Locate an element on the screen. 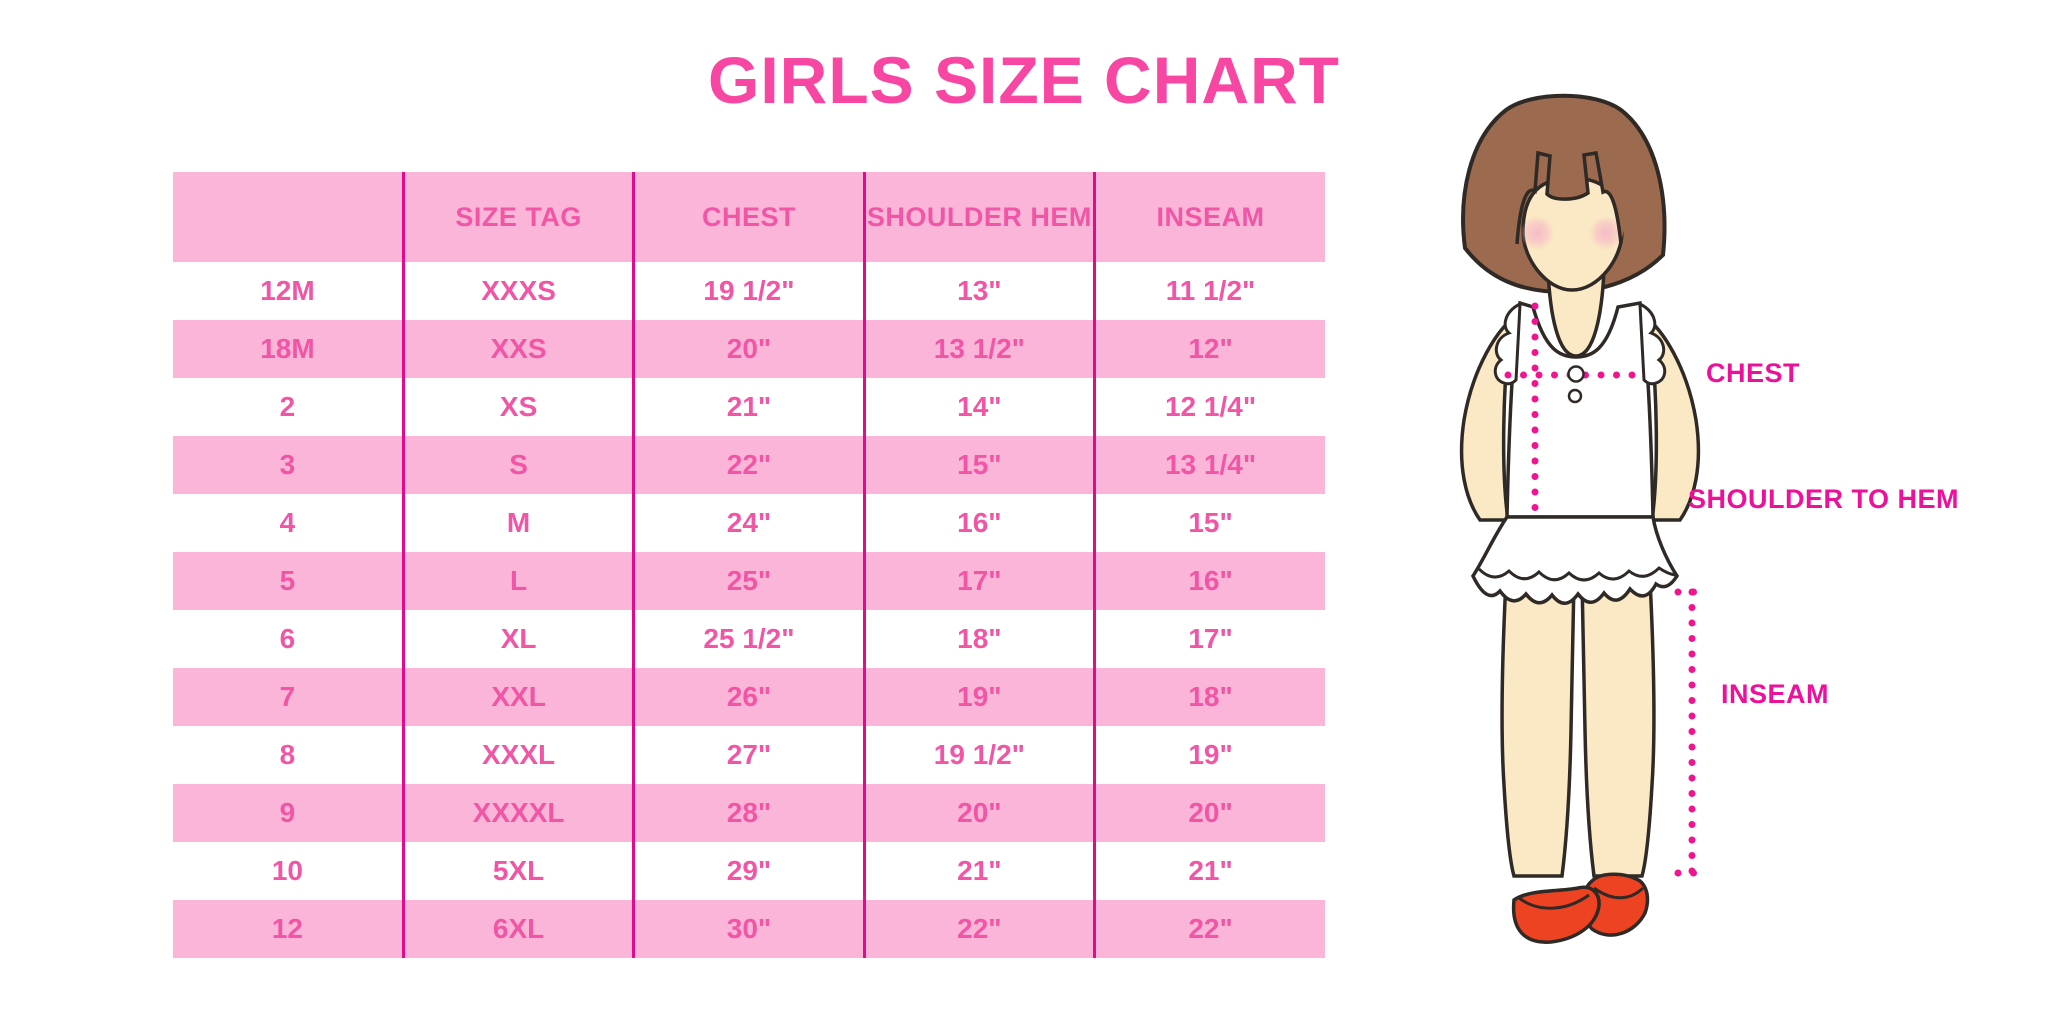 Image resolution: width=2048 pixels, height=1024 pixels. cell-inseam: 21" is located at coordinates (1209, 871).